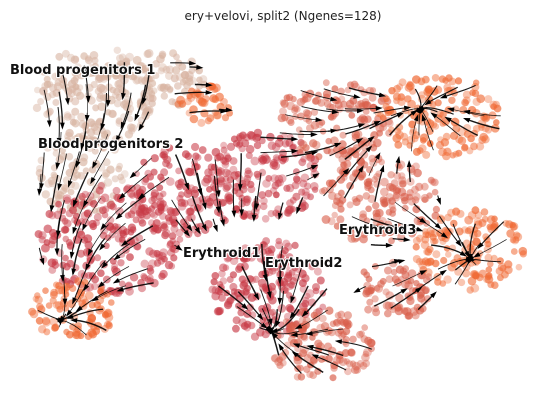 The image size is (539, 408). Describe the element at coordinates (410, 212) in the screenshot. I see `streamline` at that location.